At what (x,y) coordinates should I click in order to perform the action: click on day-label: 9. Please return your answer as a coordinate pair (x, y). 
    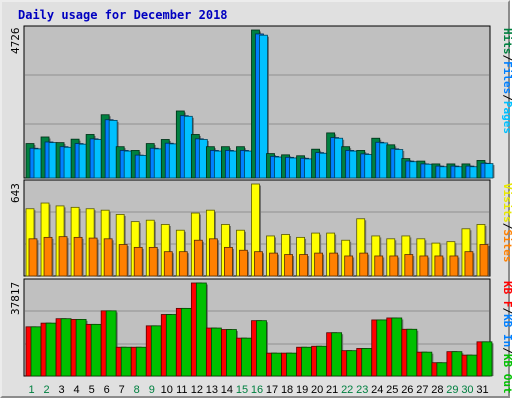
    Looking at the image, I should click on (152, 390).